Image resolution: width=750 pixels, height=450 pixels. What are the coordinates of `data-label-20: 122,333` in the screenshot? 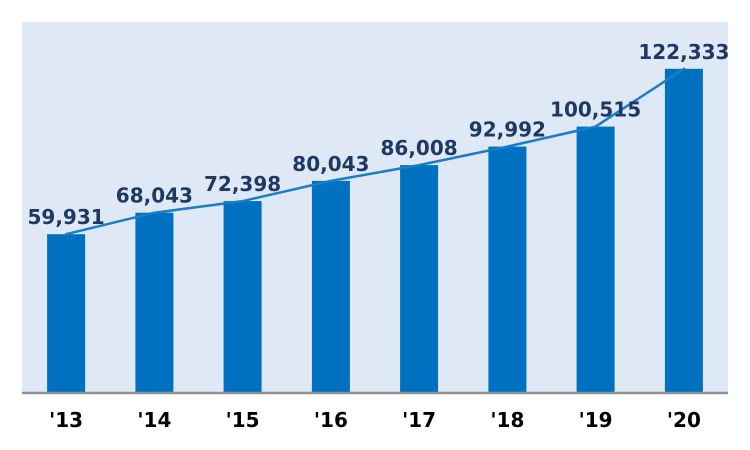 It's located at (683, 52).